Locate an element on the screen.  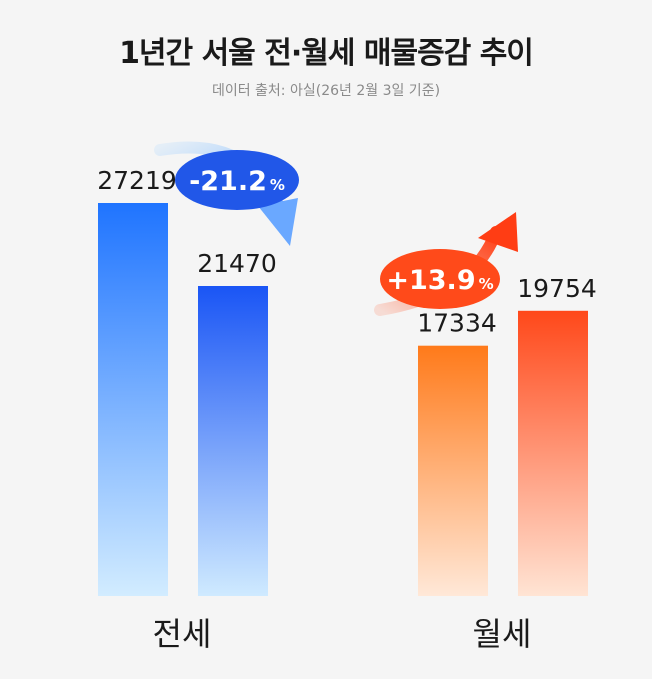
chart-subtitle: 데이터 출처: 아실(26년 2월 3일 기준) is located at coordinates (326, 91).